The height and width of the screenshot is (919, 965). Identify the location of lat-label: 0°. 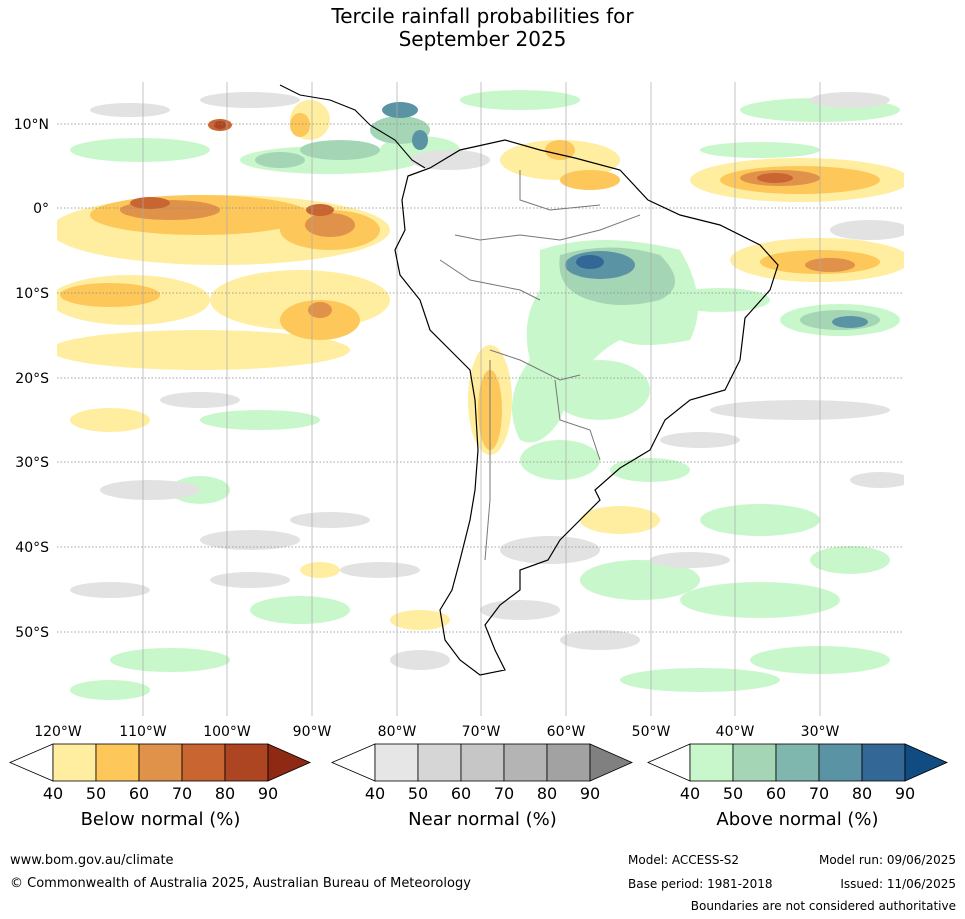
(41, 209).